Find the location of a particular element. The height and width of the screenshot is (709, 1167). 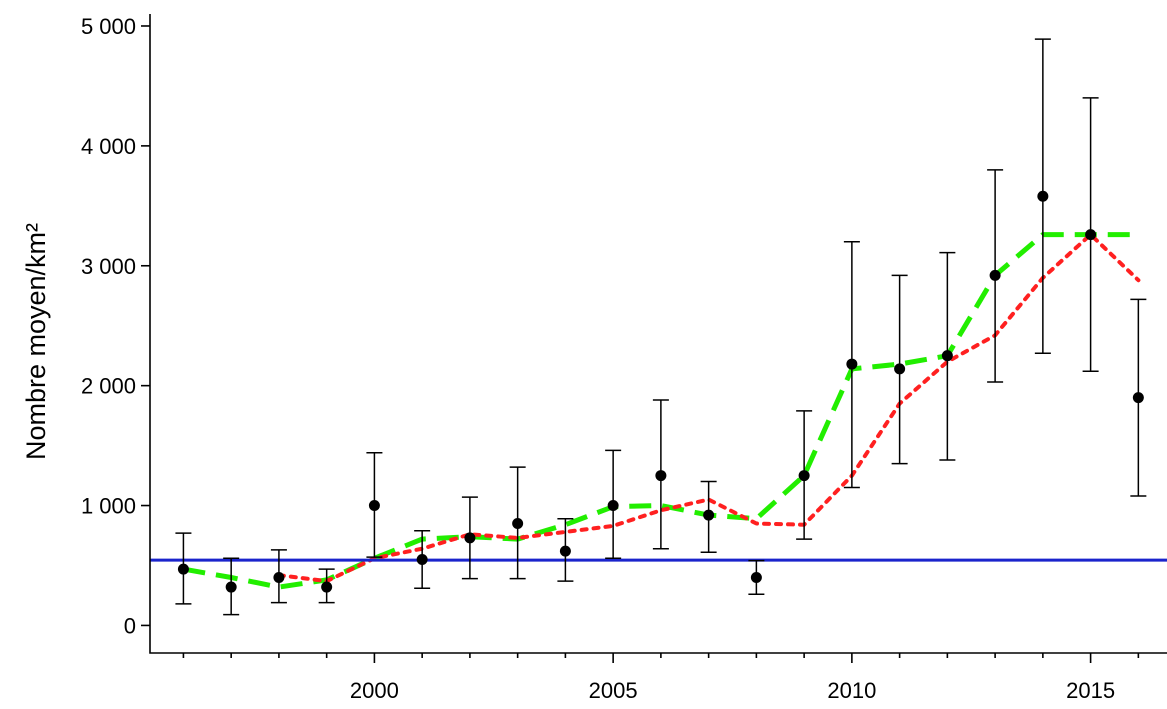

x-tick-label: 2000 is located at coordinates (374, 690).